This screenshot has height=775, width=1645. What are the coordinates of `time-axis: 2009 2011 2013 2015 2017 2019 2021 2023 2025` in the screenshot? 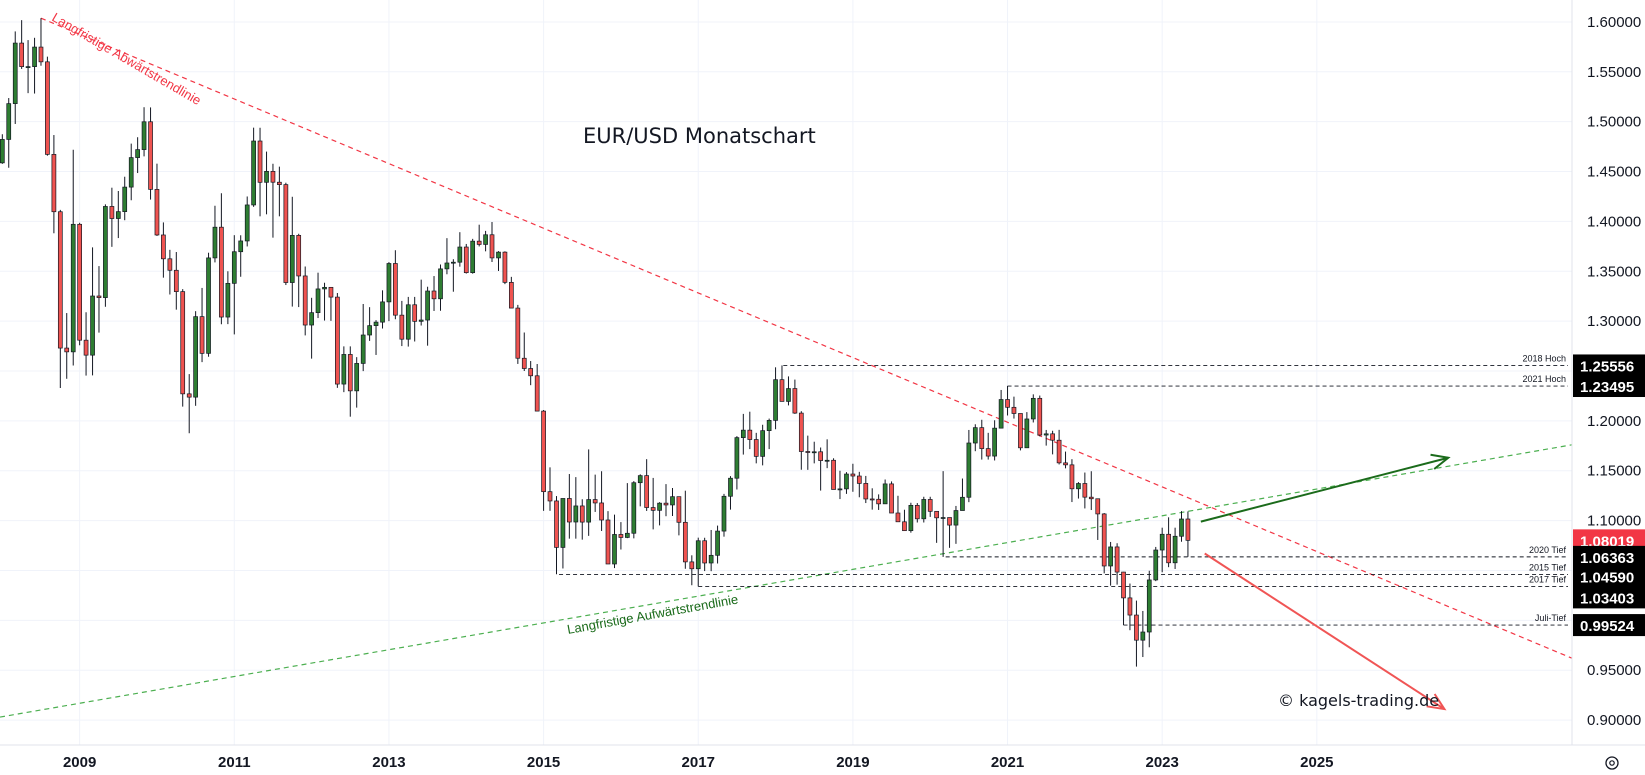 It's located at (698, 762).